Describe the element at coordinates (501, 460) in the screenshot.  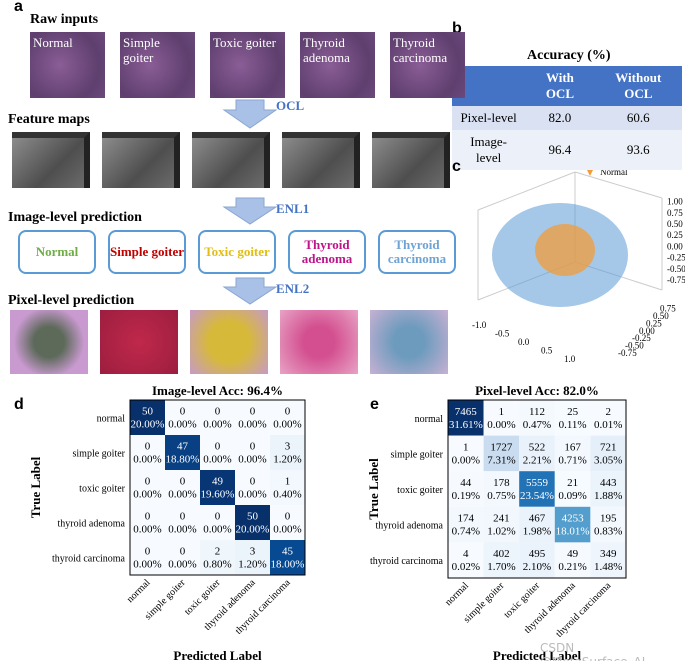
I see `cell-percent: 7.31%` at that location.